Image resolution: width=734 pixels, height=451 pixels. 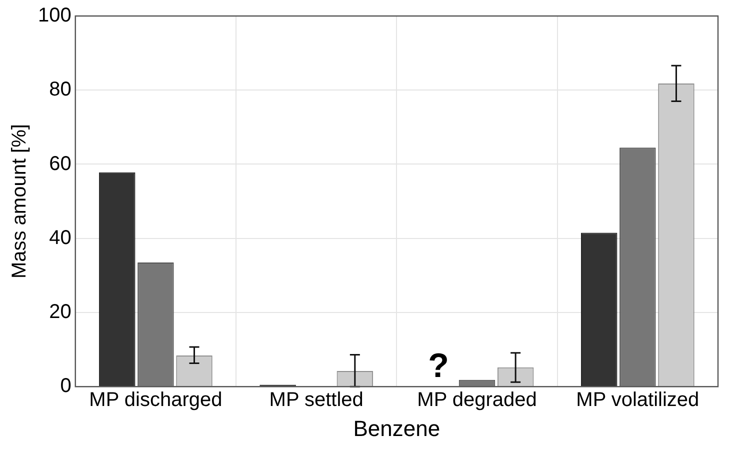 What do you see at coordinates (316, 400) in the screenshot?
I see `x-tick-label: MP settled` at bounding box center [316, 400].